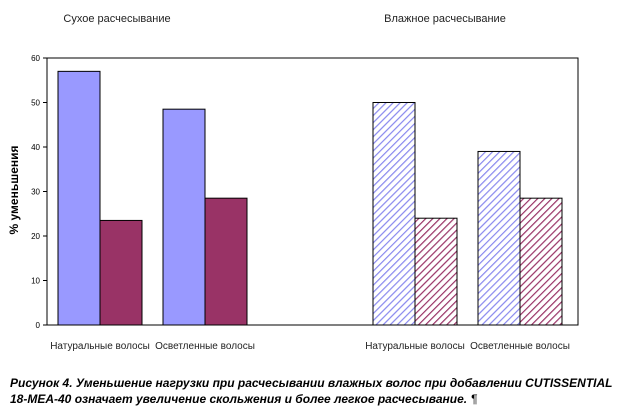  What do you see at coordinates (38, 325) in the screenshot?
I see `y-tick-label: 0` at bounding box center [38, 325].